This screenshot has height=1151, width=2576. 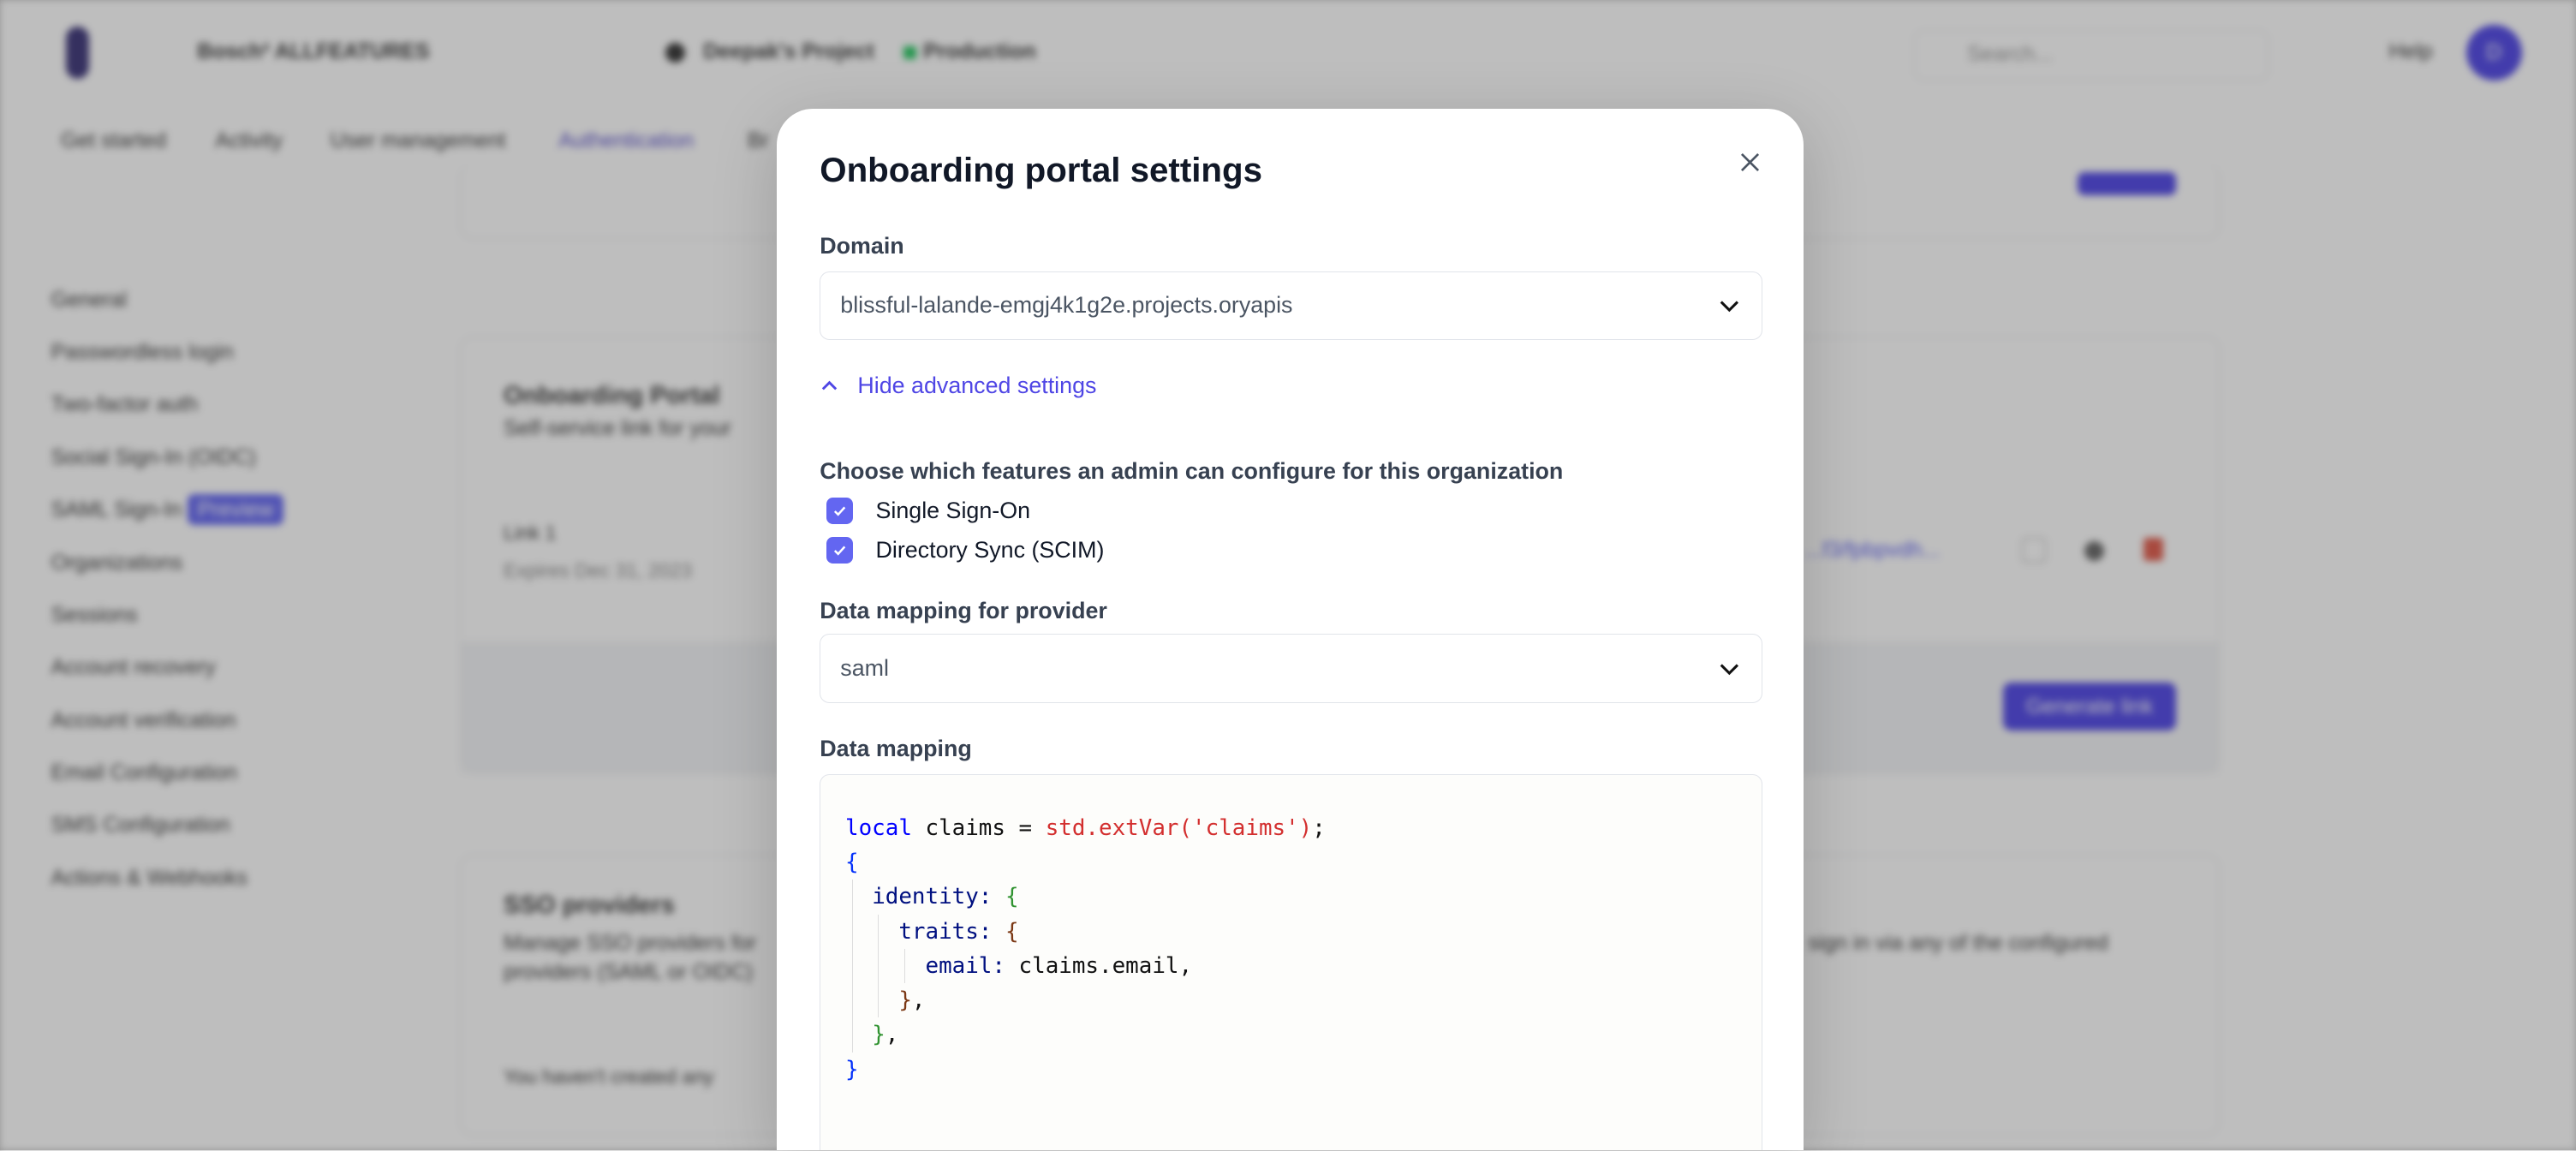 What do you see at coordinates (990, 550) in the screenshot?
I see `feature-label: Directory Sync (SCIM)` at bounding box center [990, 550].